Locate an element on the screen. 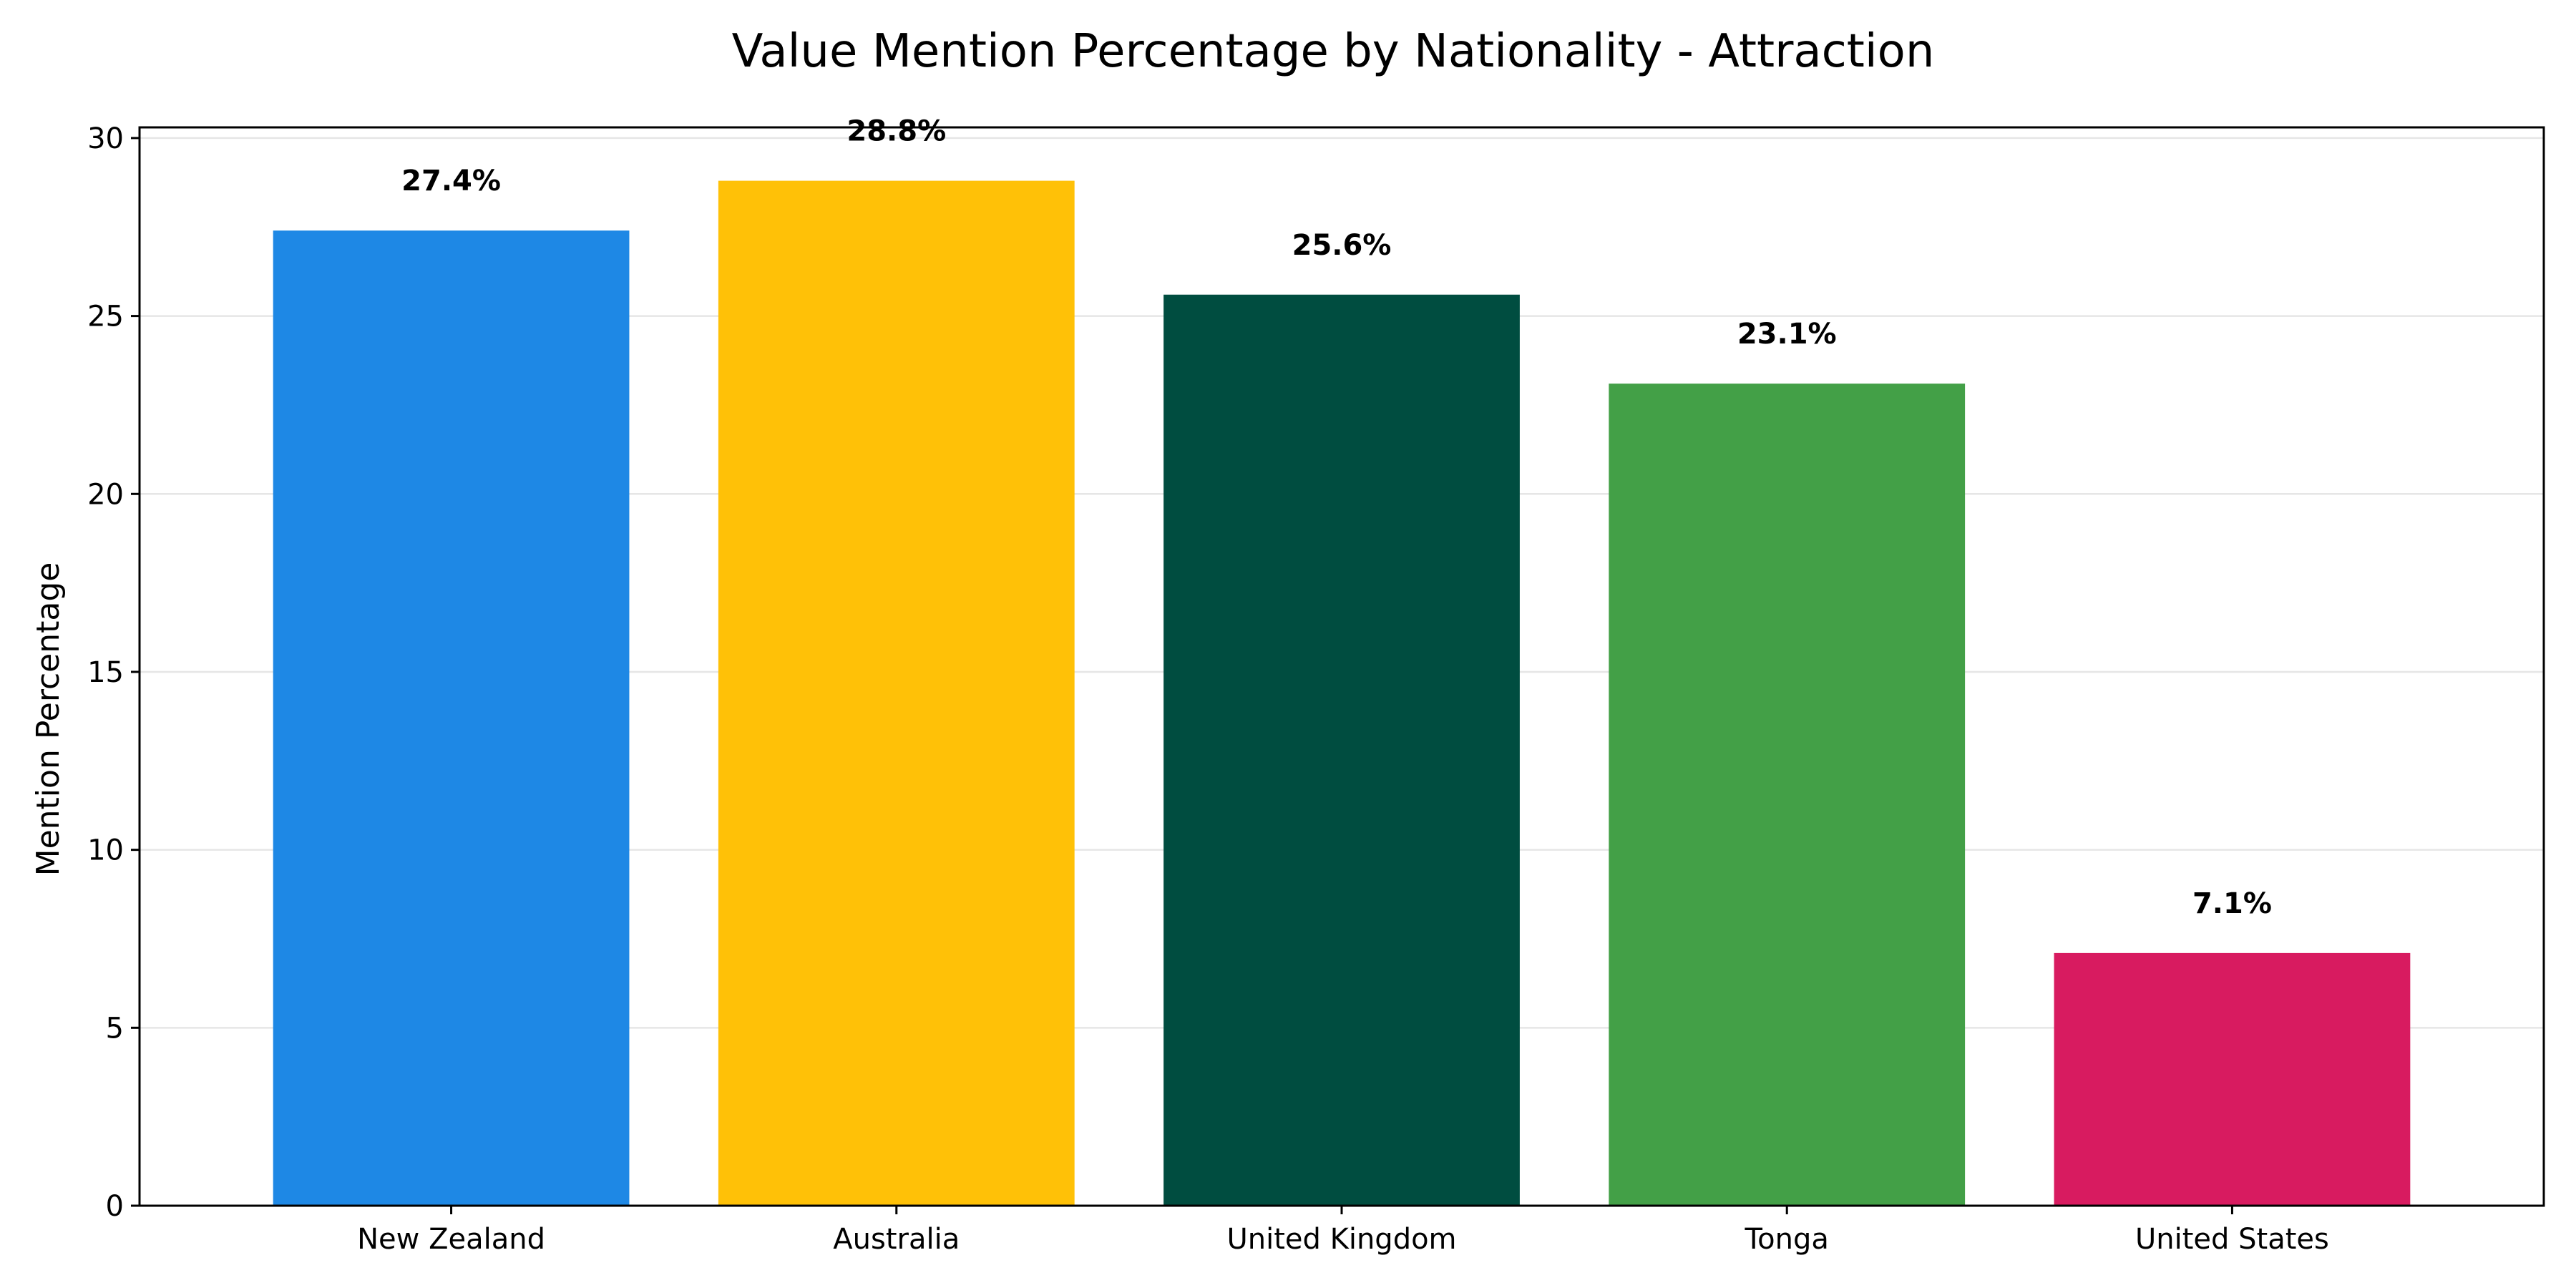 This screenshot has height=1288, width=2576. data-label: 28.8% is located at coordinates (896, 131).